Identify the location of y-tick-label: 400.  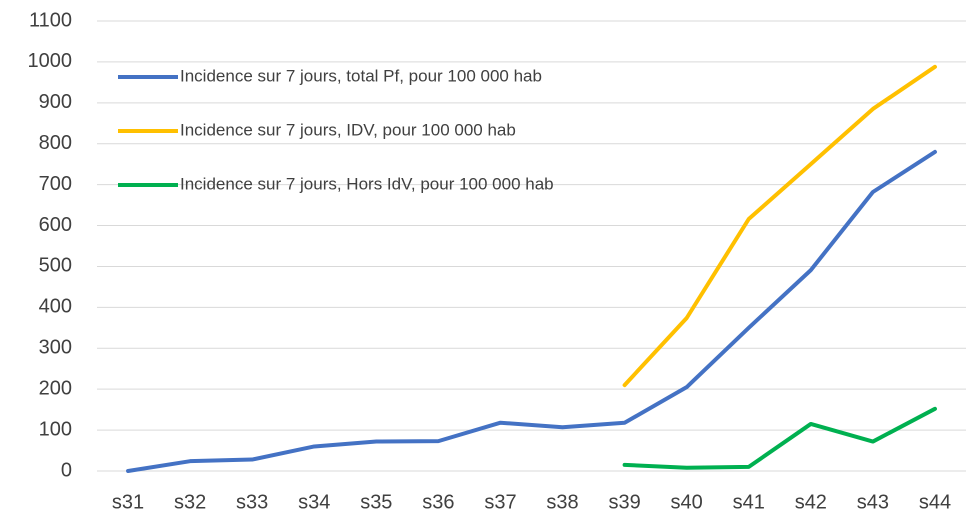
(55, 307).